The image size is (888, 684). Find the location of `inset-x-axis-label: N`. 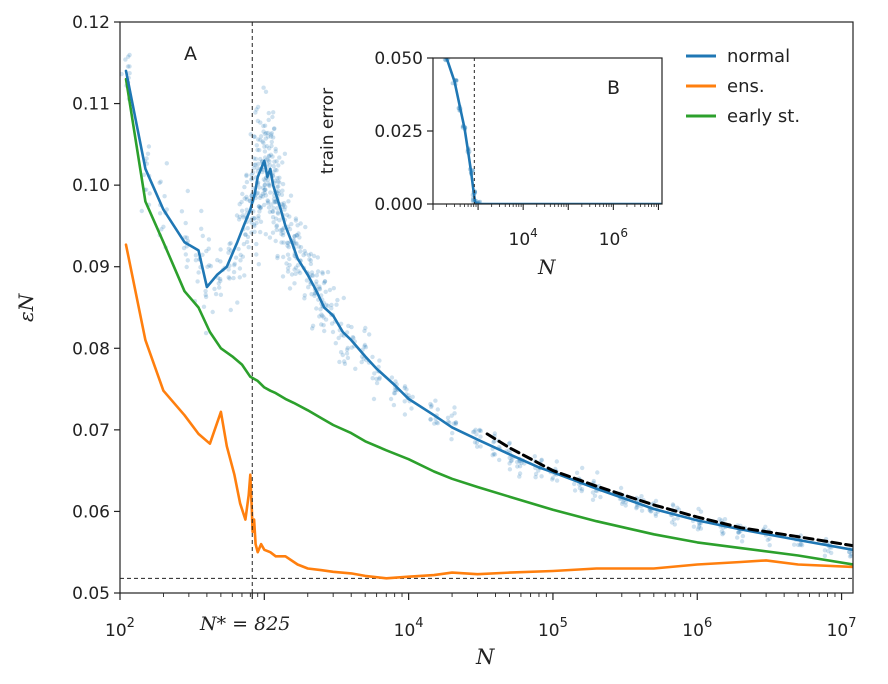

inset-x-axis-label: N is located at coordinates (547, 267).